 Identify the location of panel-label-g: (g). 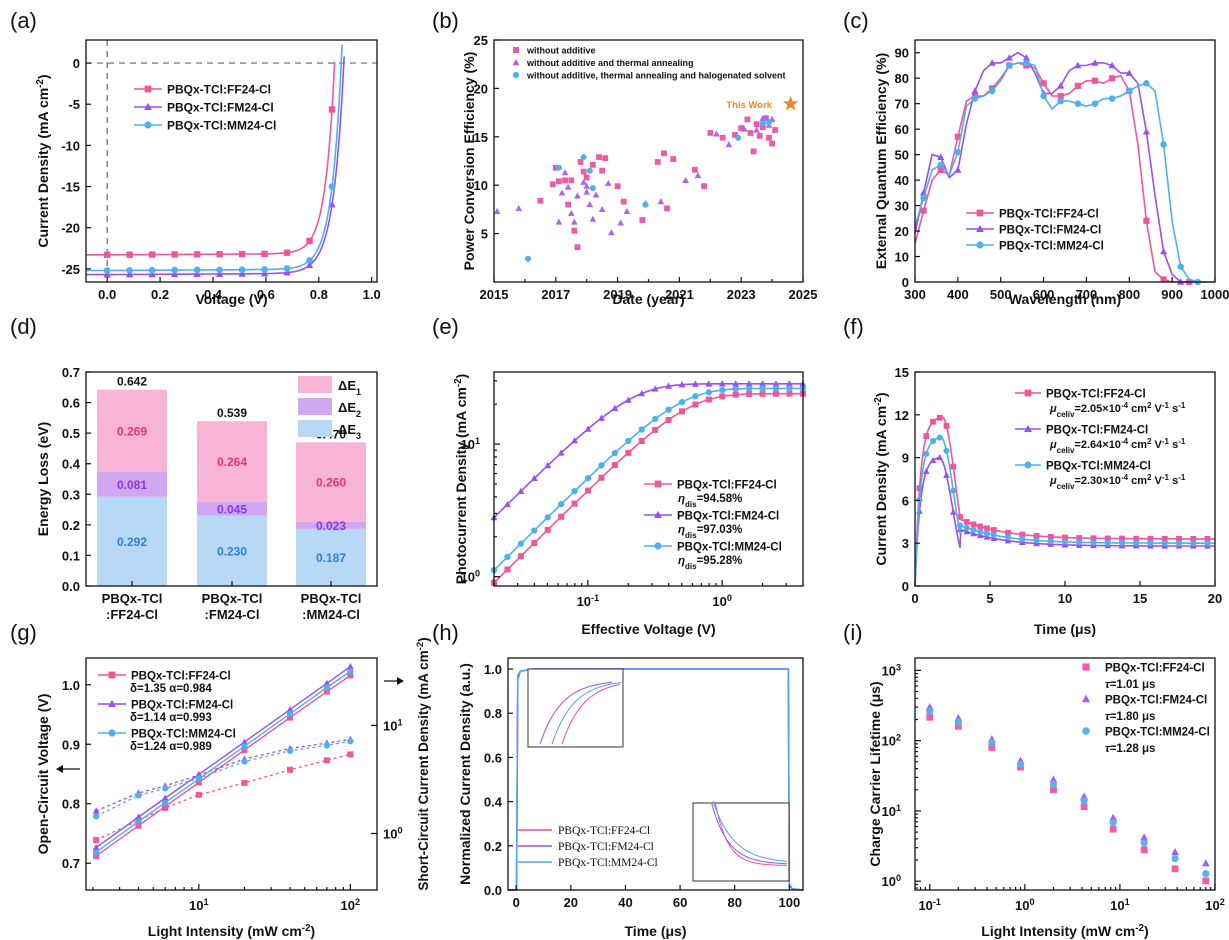
(23, 632).